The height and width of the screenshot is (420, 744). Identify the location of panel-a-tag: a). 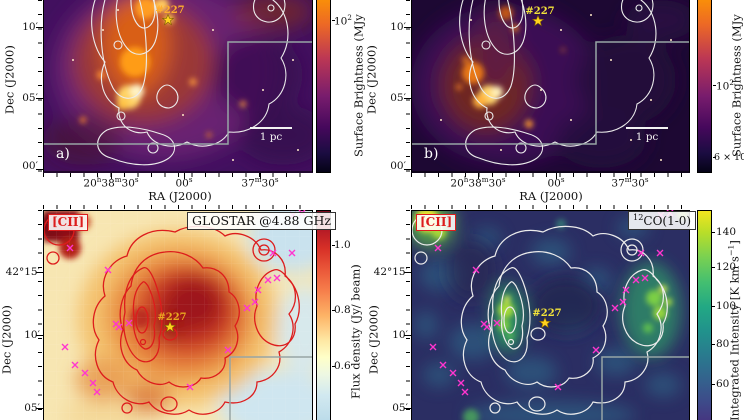
(63, 154).